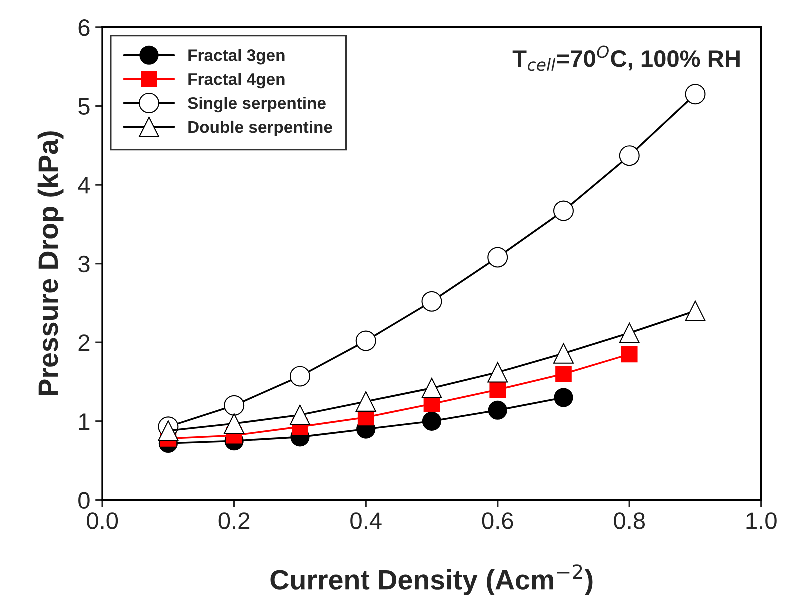  I want to click on legend-label: Single serpentine, so click(257, 105).